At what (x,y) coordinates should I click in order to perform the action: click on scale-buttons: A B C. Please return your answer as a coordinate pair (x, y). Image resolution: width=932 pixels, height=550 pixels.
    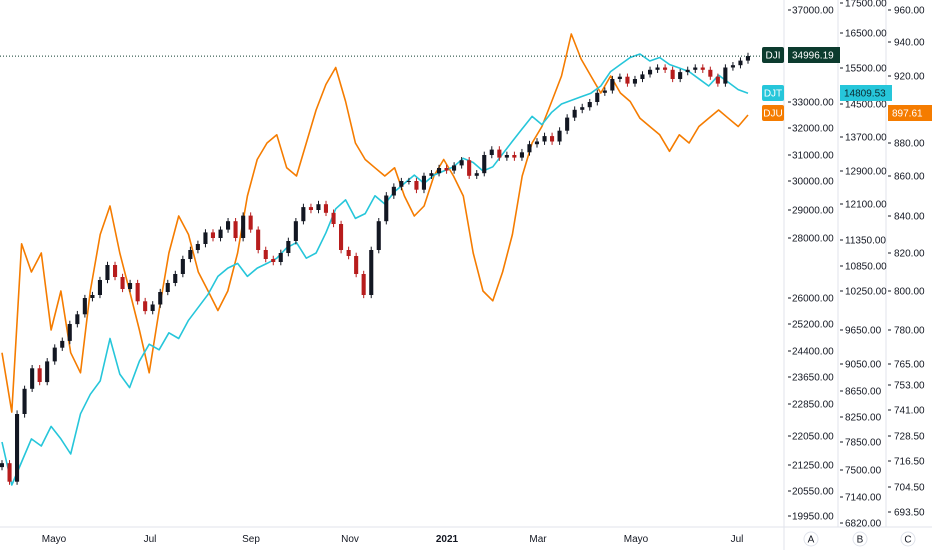
    Looking at the image, I should click on (859, 539).